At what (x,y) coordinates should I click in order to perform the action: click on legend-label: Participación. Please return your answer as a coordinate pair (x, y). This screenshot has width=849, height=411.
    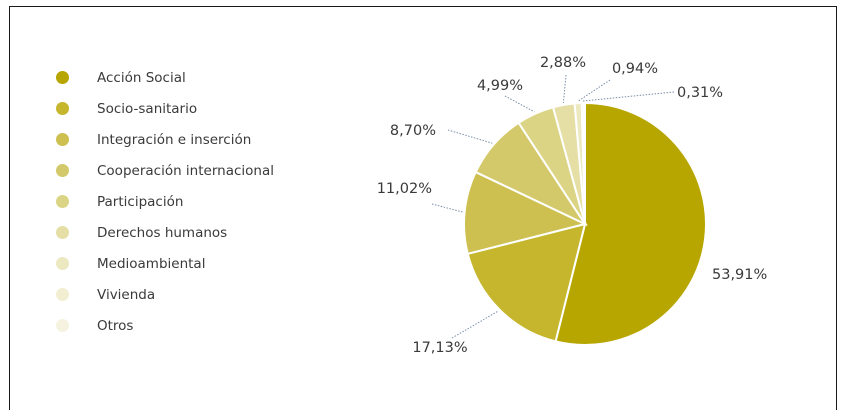
    Looking at the image, I should click on (140, 201).